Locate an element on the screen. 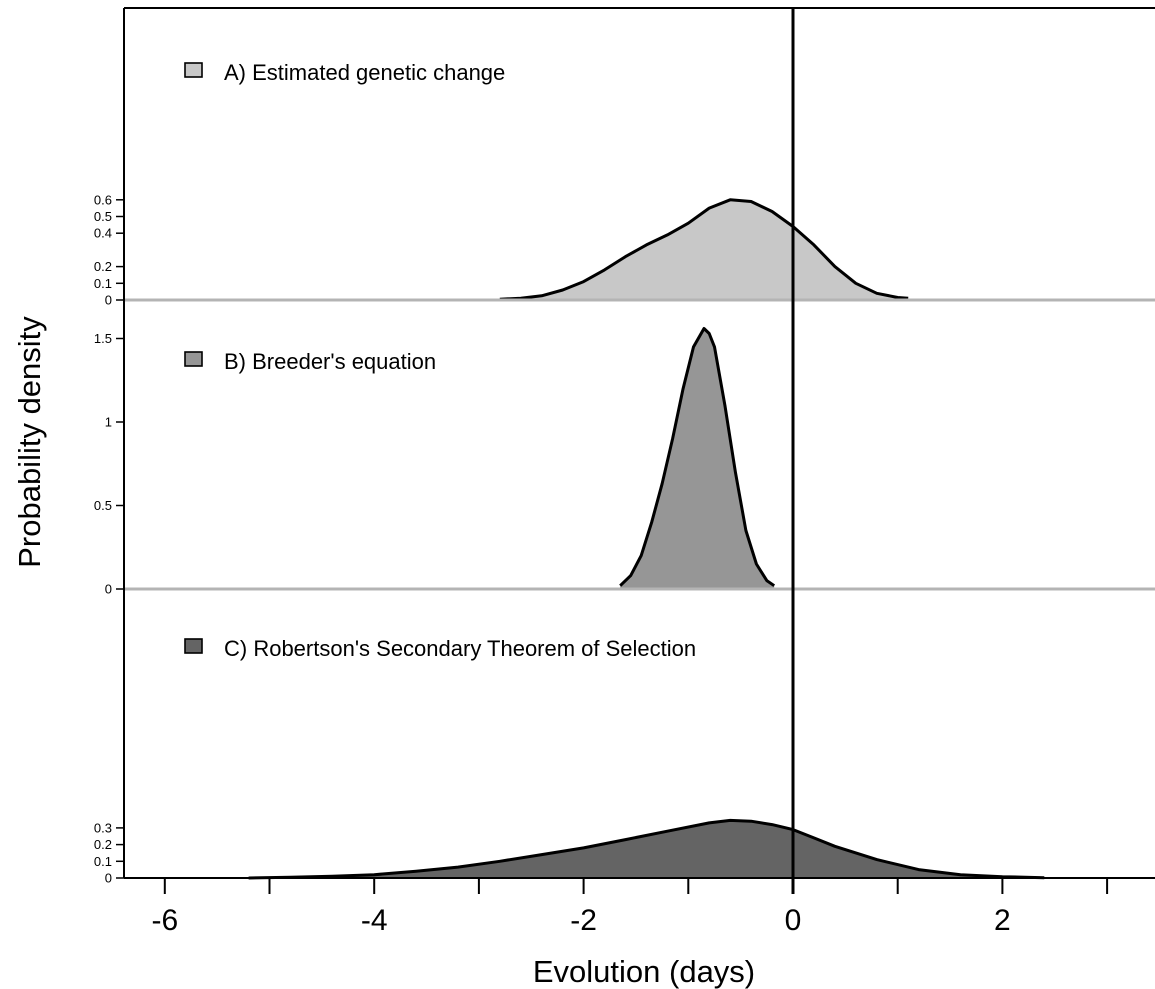 The height and width of the screenshot is (989, 1155). density-line-c is located at coordinates (646, 849).